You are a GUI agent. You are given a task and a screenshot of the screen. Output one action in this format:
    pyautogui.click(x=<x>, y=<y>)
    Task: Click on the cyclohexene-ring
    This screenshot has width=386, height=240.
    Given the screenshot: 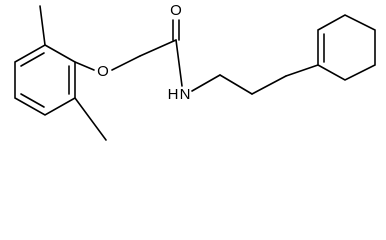 What is the action you would take?
    pyautogui.click(x=346, y=47)
    